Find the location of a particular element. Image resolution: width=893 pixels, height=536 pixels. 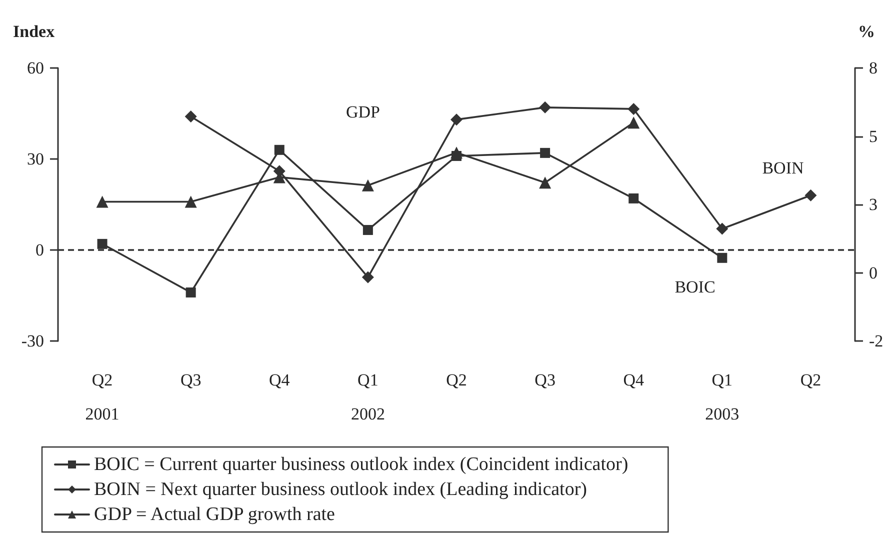

annotation: BOIN is located at coordinates (783, 168).